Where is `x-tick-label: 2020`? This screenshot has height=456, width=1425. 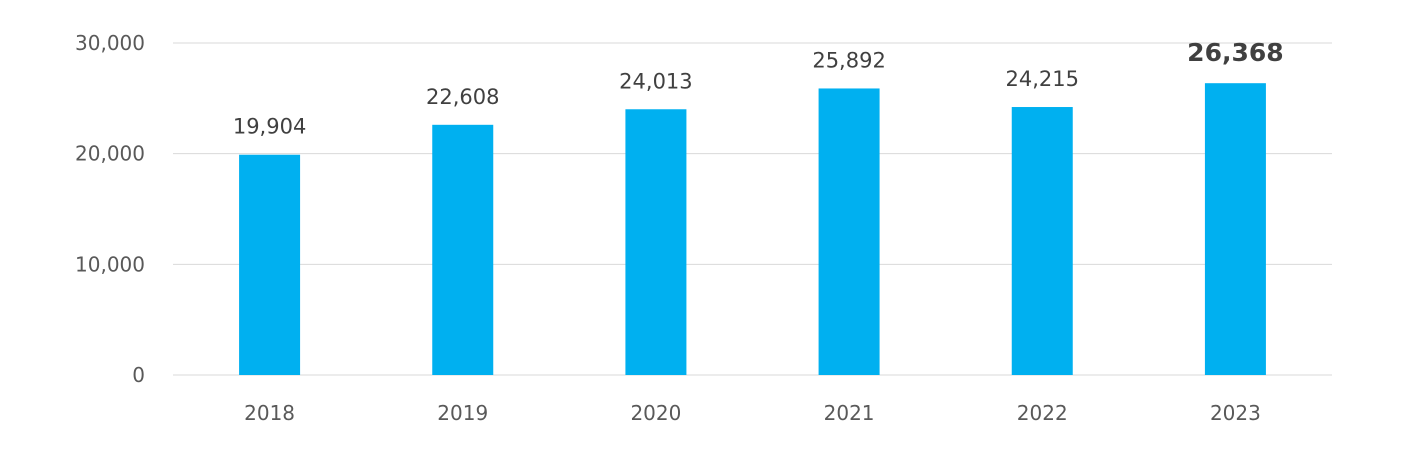 x-tick-label: 2020 is located at coordinates (655, 413).